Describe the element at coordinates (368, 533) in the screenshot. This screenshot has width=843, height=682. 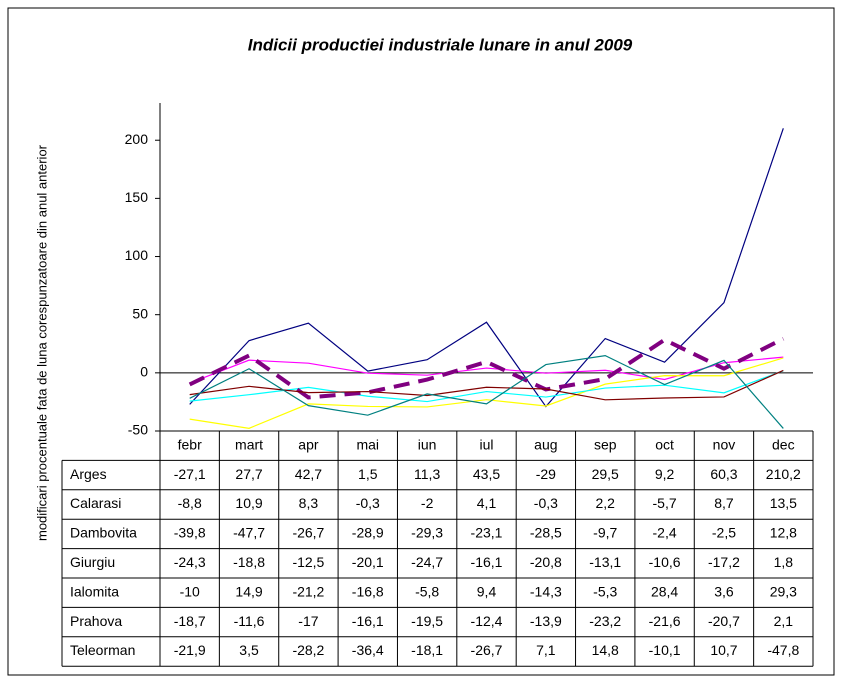
I see `data-label: -28,9` at that location.